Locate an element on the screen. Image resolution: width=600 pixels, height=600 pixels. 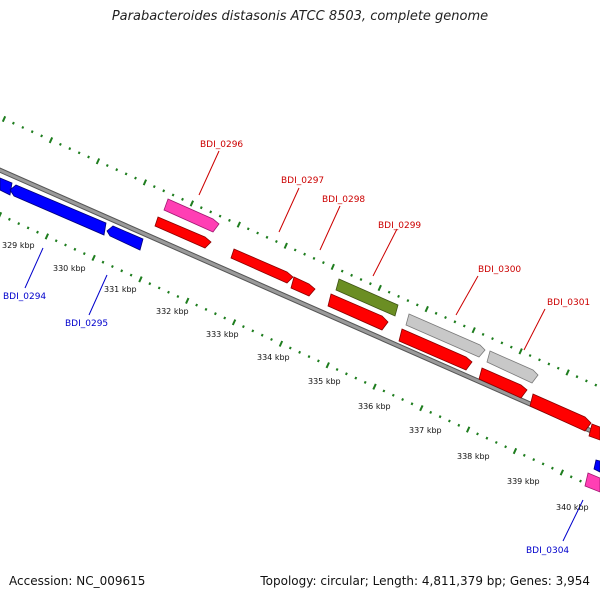
gene-bdi-0294-arrow is located at coordinates (6, 186).